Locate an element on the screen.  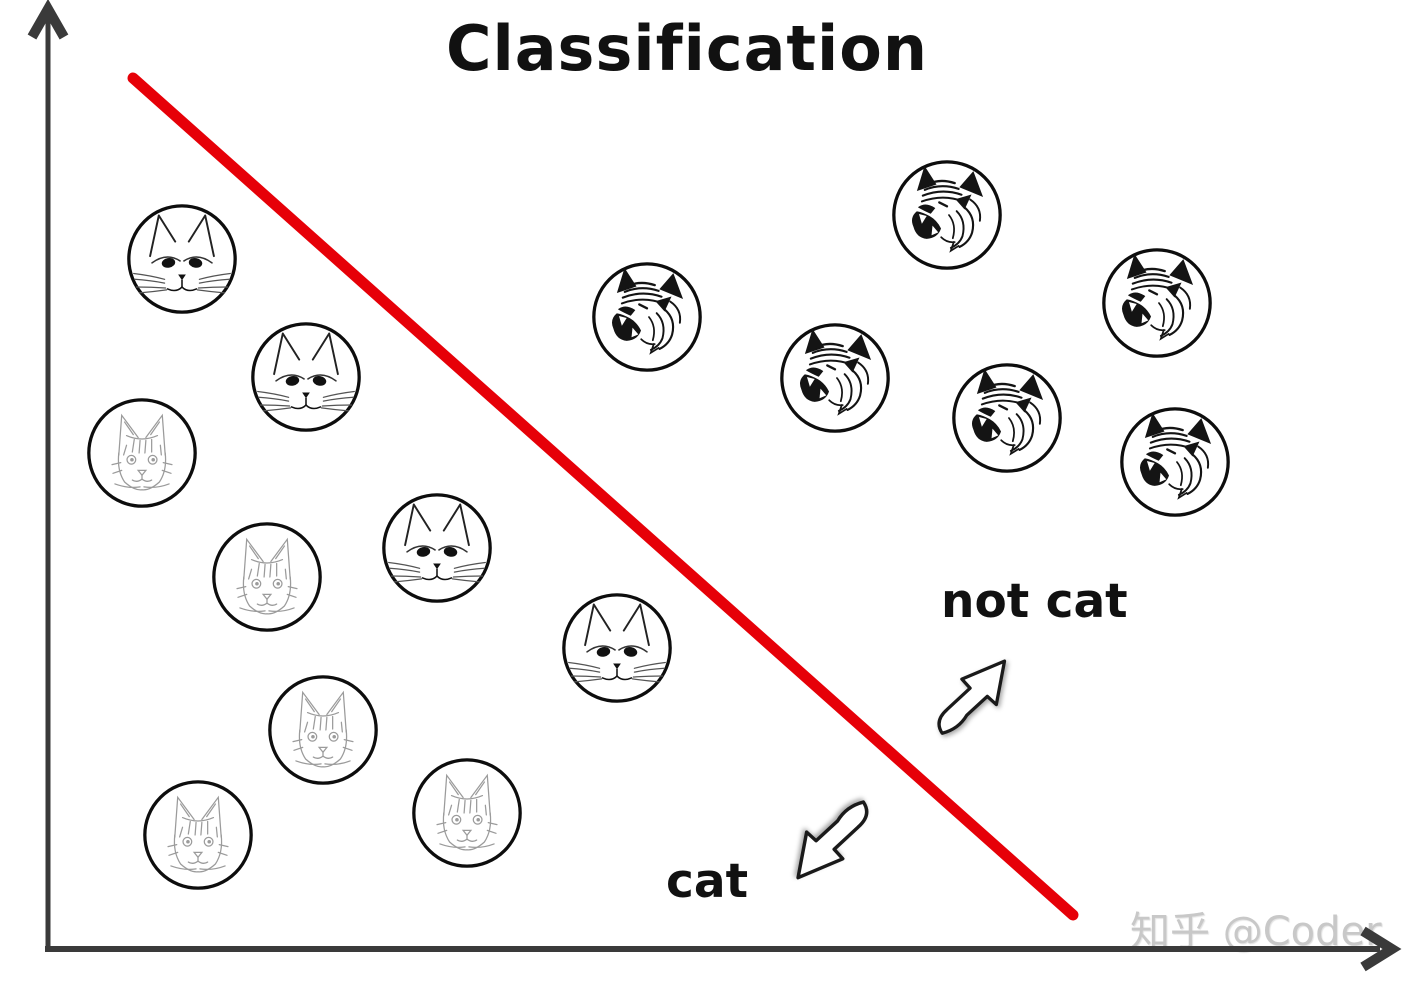
page-title: Classification is located at coordinates (687, 48).